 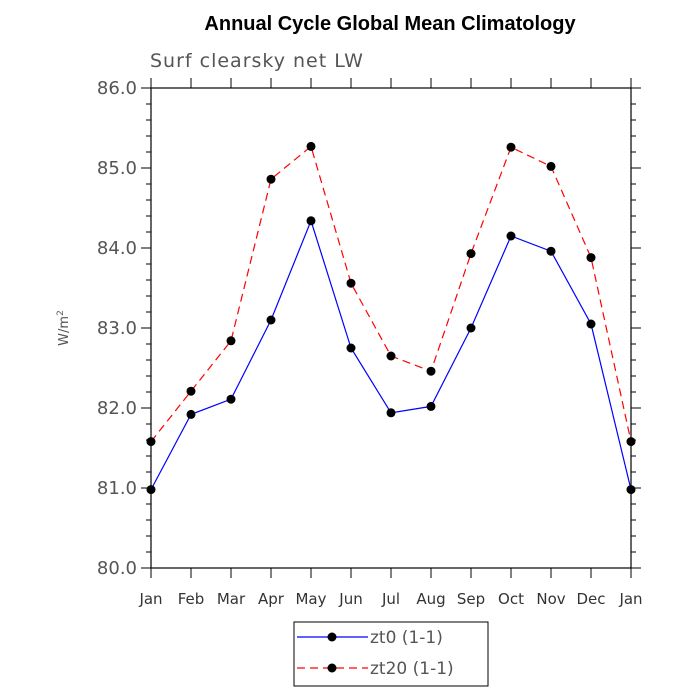 I want to click on y-tick-label: 86.0, so click(x=117, y=88).